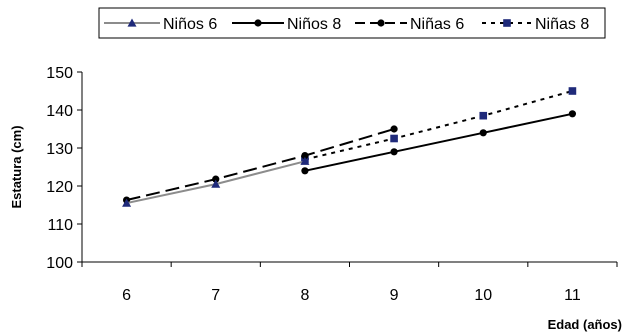  Describe the element at coordinates (394, 295) in the screenshot. I see `x-tick-label: 9` at that location.